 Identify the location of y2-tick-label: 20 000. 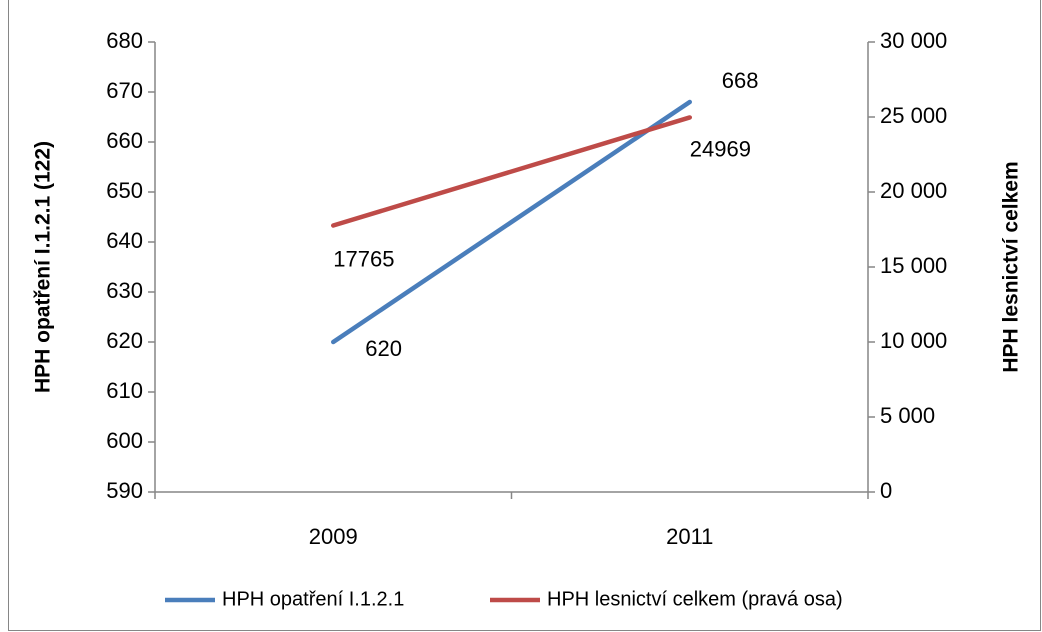
(913, 190).